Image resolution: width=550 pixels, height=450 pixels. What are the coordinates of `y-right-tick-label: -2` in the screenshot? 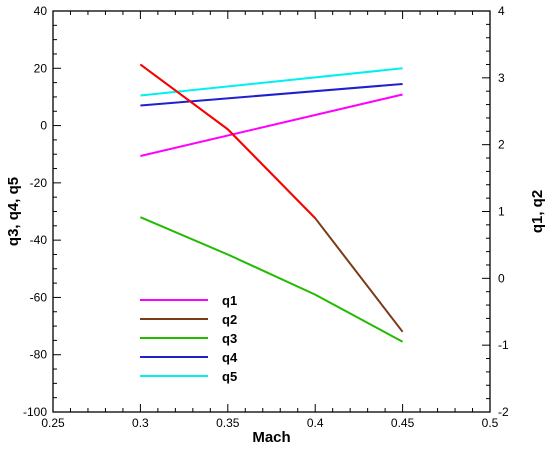 It's located at (503, 412).